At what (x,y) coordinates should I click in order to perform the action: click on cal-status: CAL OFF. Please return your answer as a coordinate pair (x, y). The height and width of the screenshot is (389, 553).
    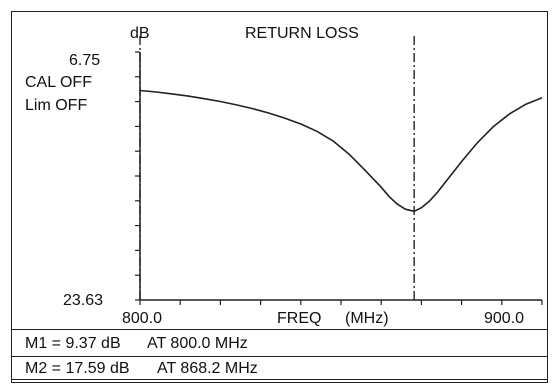
    Looking at the image, I should click on (58, 82).